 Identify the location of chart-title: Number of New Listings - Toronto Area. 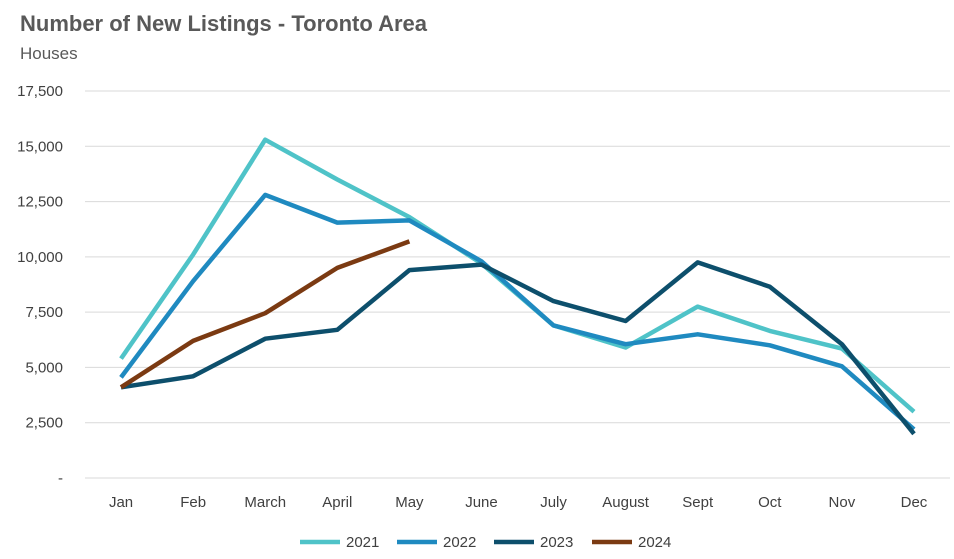
(224, 23).